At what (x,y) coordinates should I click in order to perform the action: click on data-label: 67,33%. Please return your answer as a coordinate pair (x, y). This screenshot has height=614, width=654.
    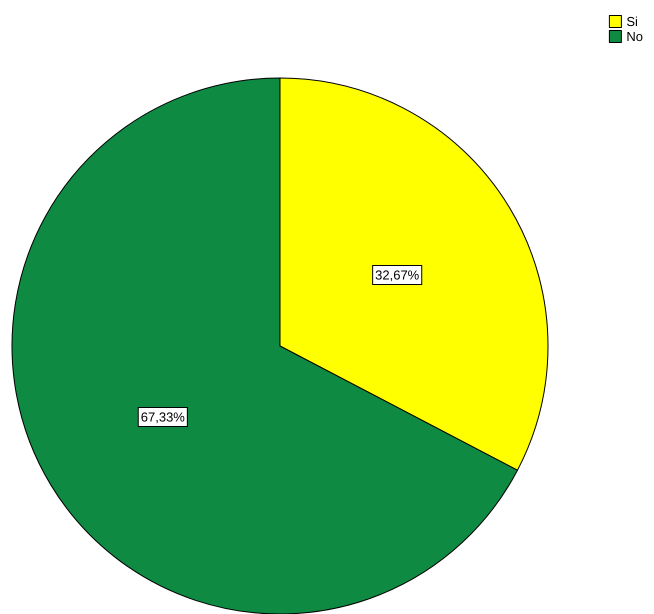
    Looking at the image, I should click on (163, 416).